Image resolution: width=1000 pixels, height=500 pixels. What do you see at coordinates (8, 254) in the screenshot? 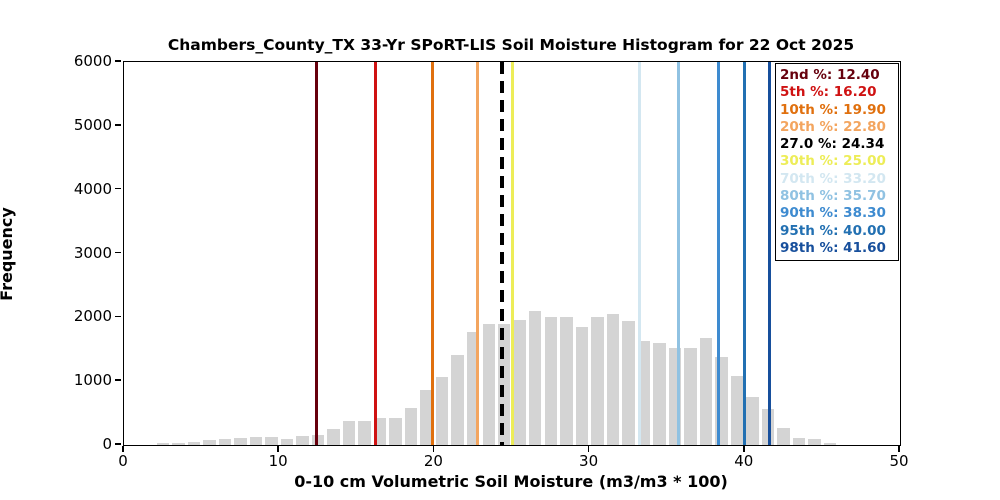
I see `y-axis-label: Frequency` at bounding box center [8, 254].